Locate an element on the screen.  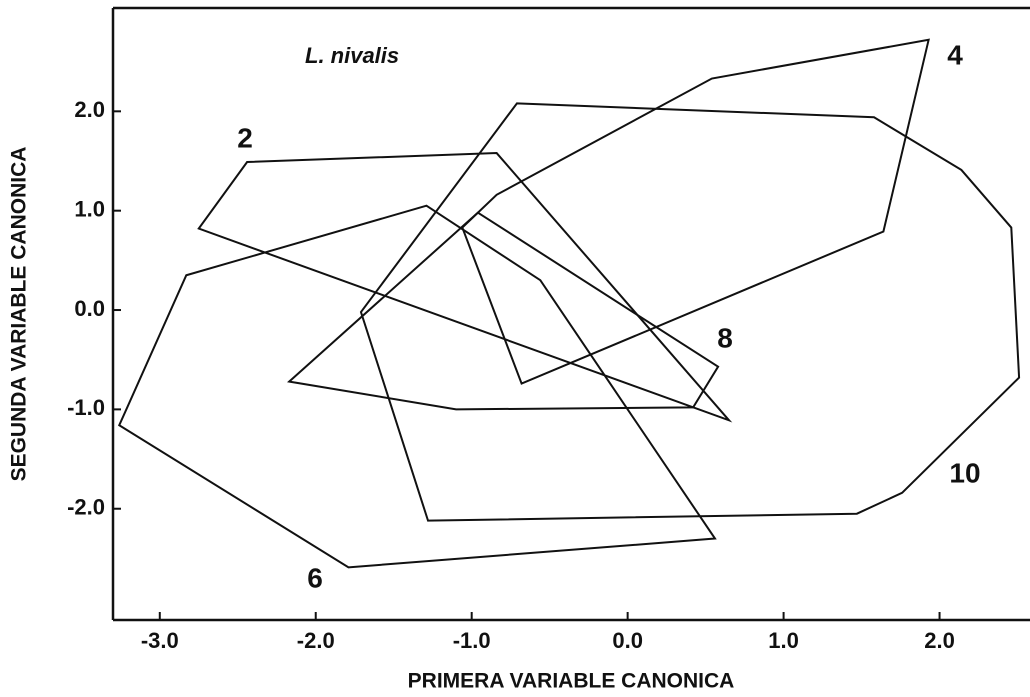
hull-label: 10 is located at coordinates (964, 472).